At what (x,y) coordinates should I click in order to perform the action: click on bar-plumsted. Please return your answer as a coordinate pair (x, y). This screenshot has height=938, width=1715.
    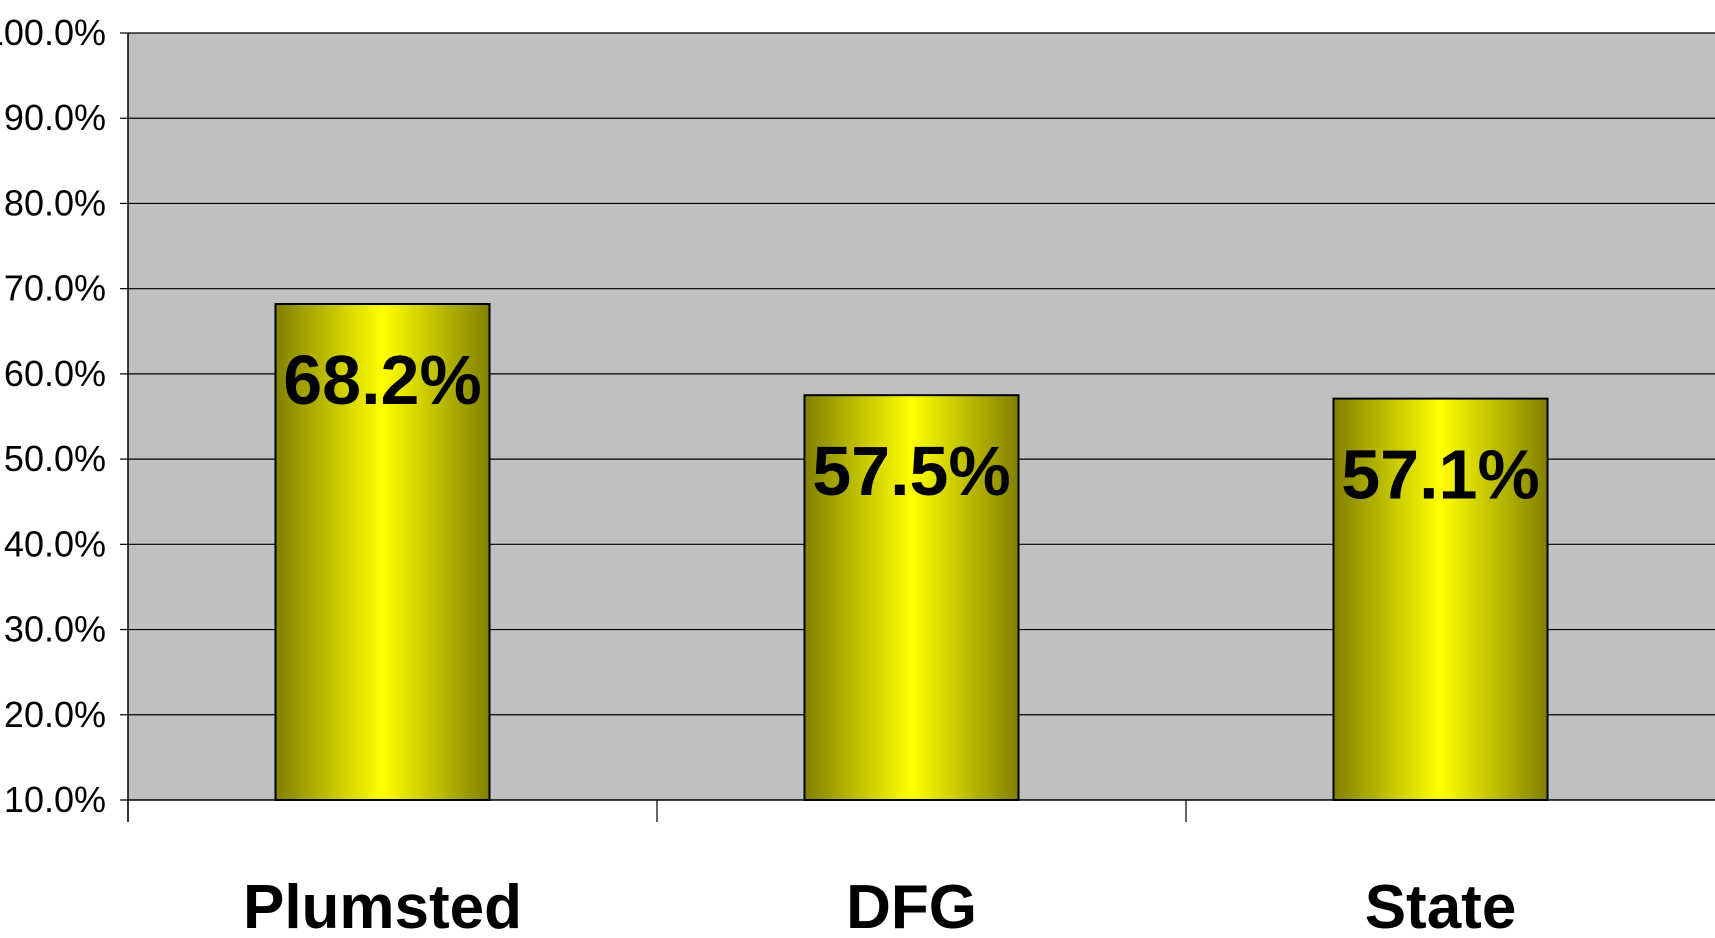
    Looking at the image, I should click on (382, 552).